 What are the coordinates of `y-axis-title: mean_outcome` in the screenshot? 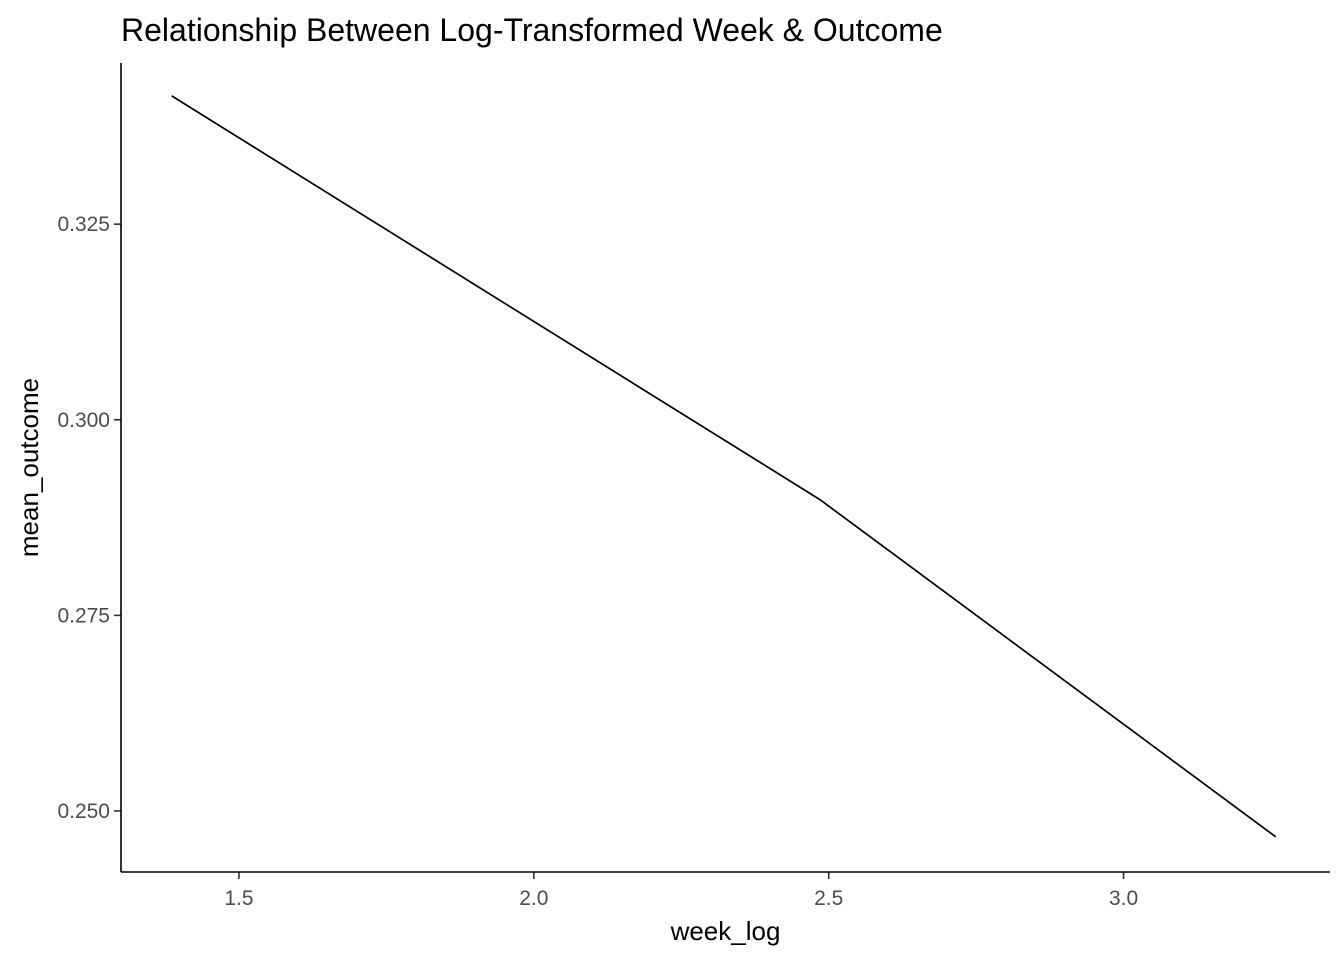 It's located at (29, 467).